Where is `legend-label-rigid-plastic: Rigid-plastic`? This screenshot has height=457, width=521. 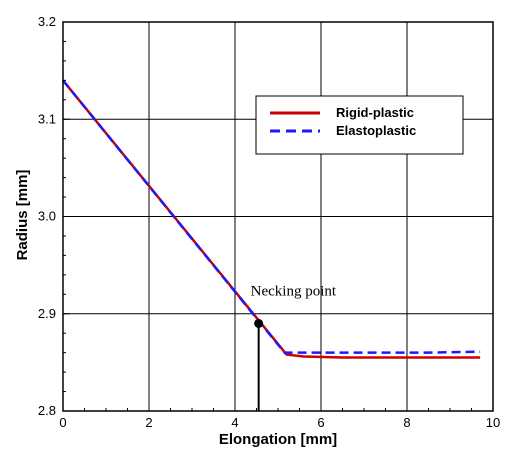
legend-label-rigid-plastic: Rigid-plastic is located at coordinates (375, 112).